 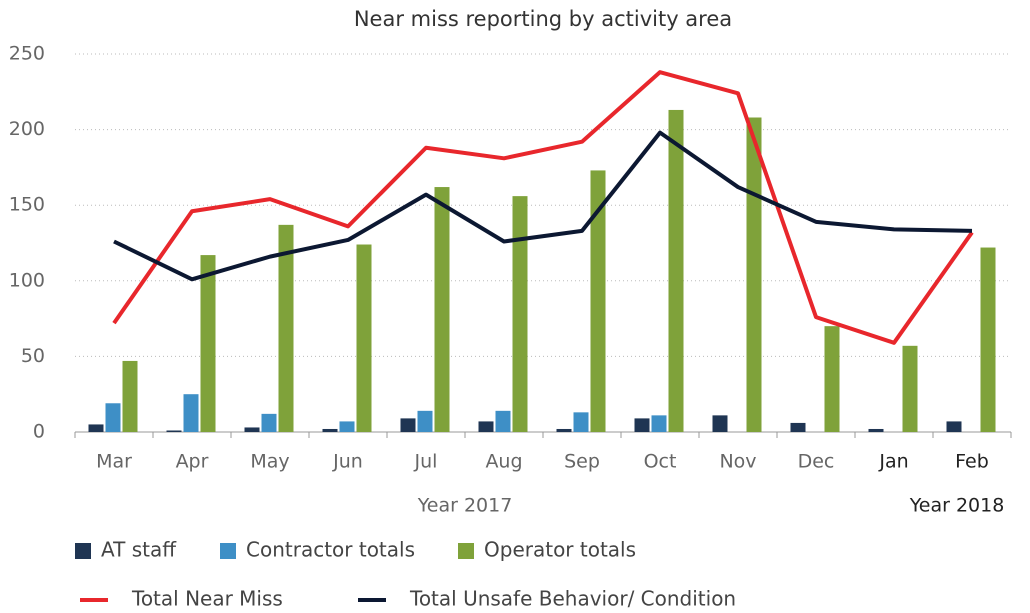 What do you see at coordinates (572, 599) in the screenshot?
I see `legend-label: Total Unsafe Behavior/ Condition` at bounding box center [572, 599].